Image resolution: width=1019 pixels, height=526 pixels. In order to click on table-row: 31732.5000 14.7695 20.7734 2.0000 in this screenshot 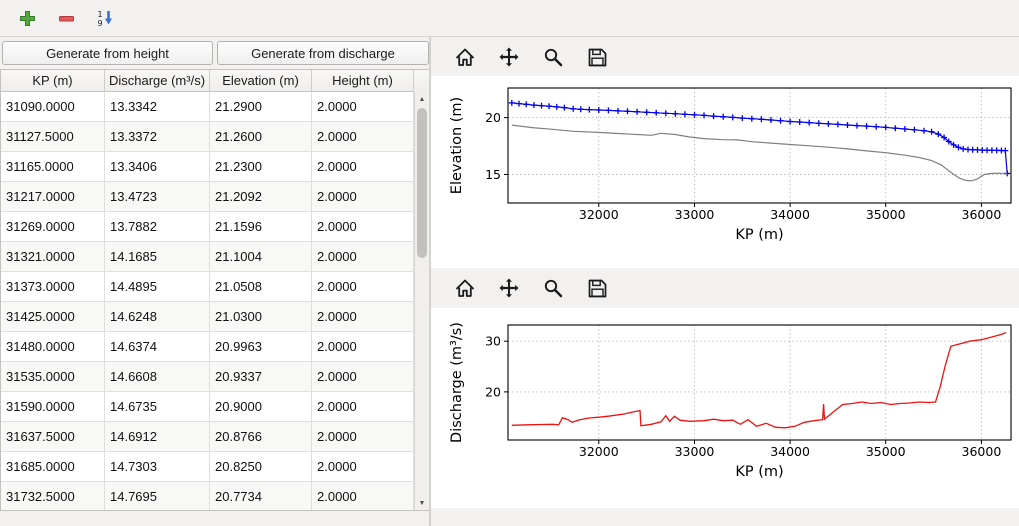, I will do `click(215, 496)`.